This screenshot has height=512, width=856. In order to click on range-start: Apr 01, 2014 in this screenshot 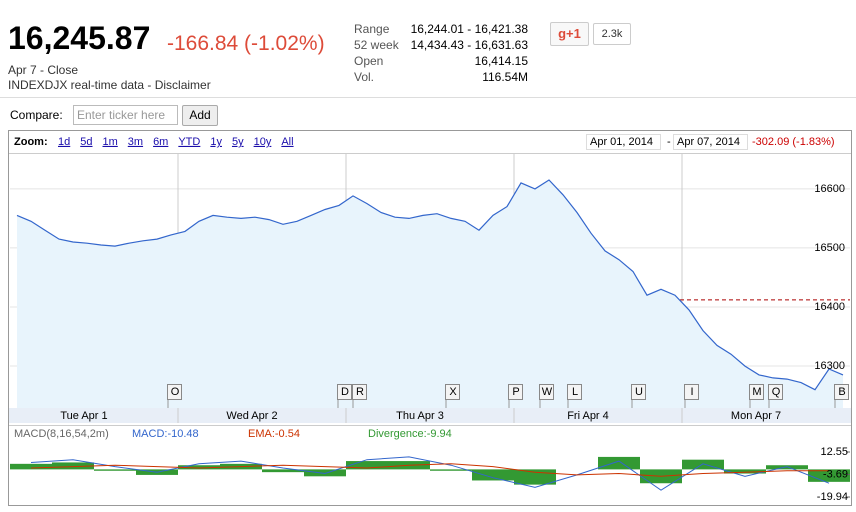, I will do `click(621, 142)`.